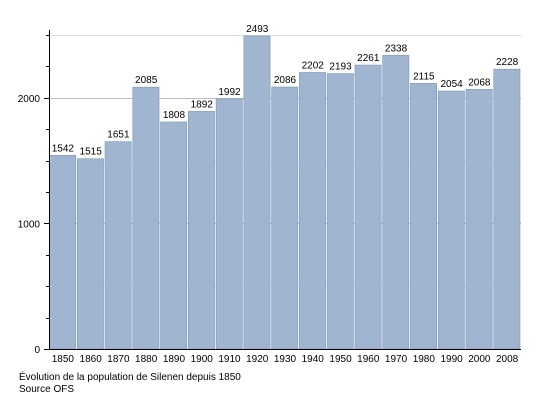 The height and width of the screenshot is (400, 550). I want to click on x-tick-label-1980: 1980, so click(424, 359).